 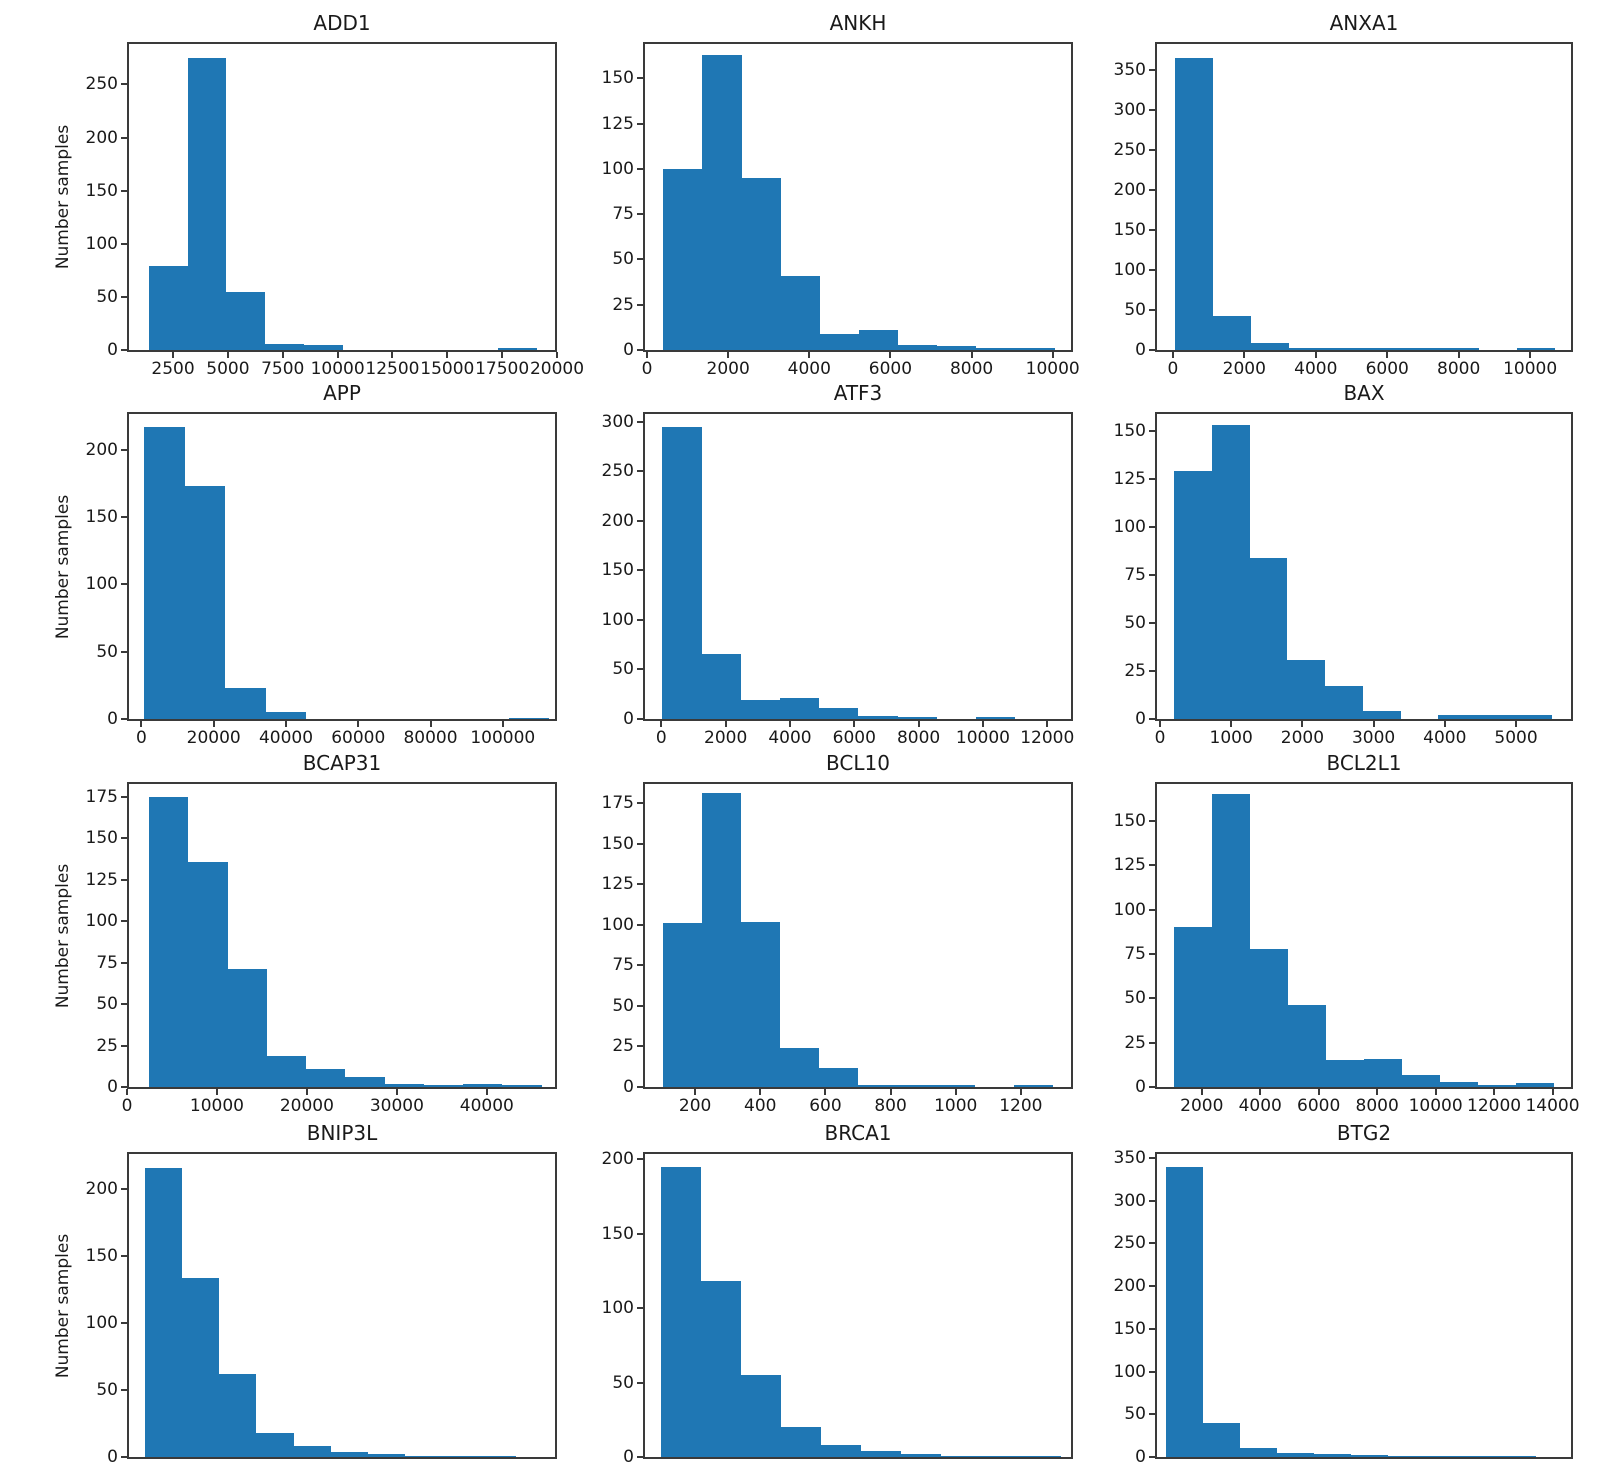 What do you see at coordinates (1516, 738) in the screenshot?
I see `x-tick-label: 5000` at bounding box center [1516, 738].